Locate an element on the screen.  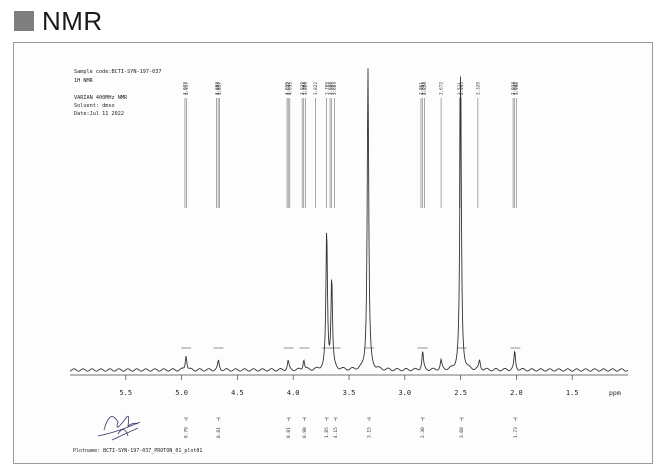
peak-label: 2.672 is located at coordinates (442, 145).